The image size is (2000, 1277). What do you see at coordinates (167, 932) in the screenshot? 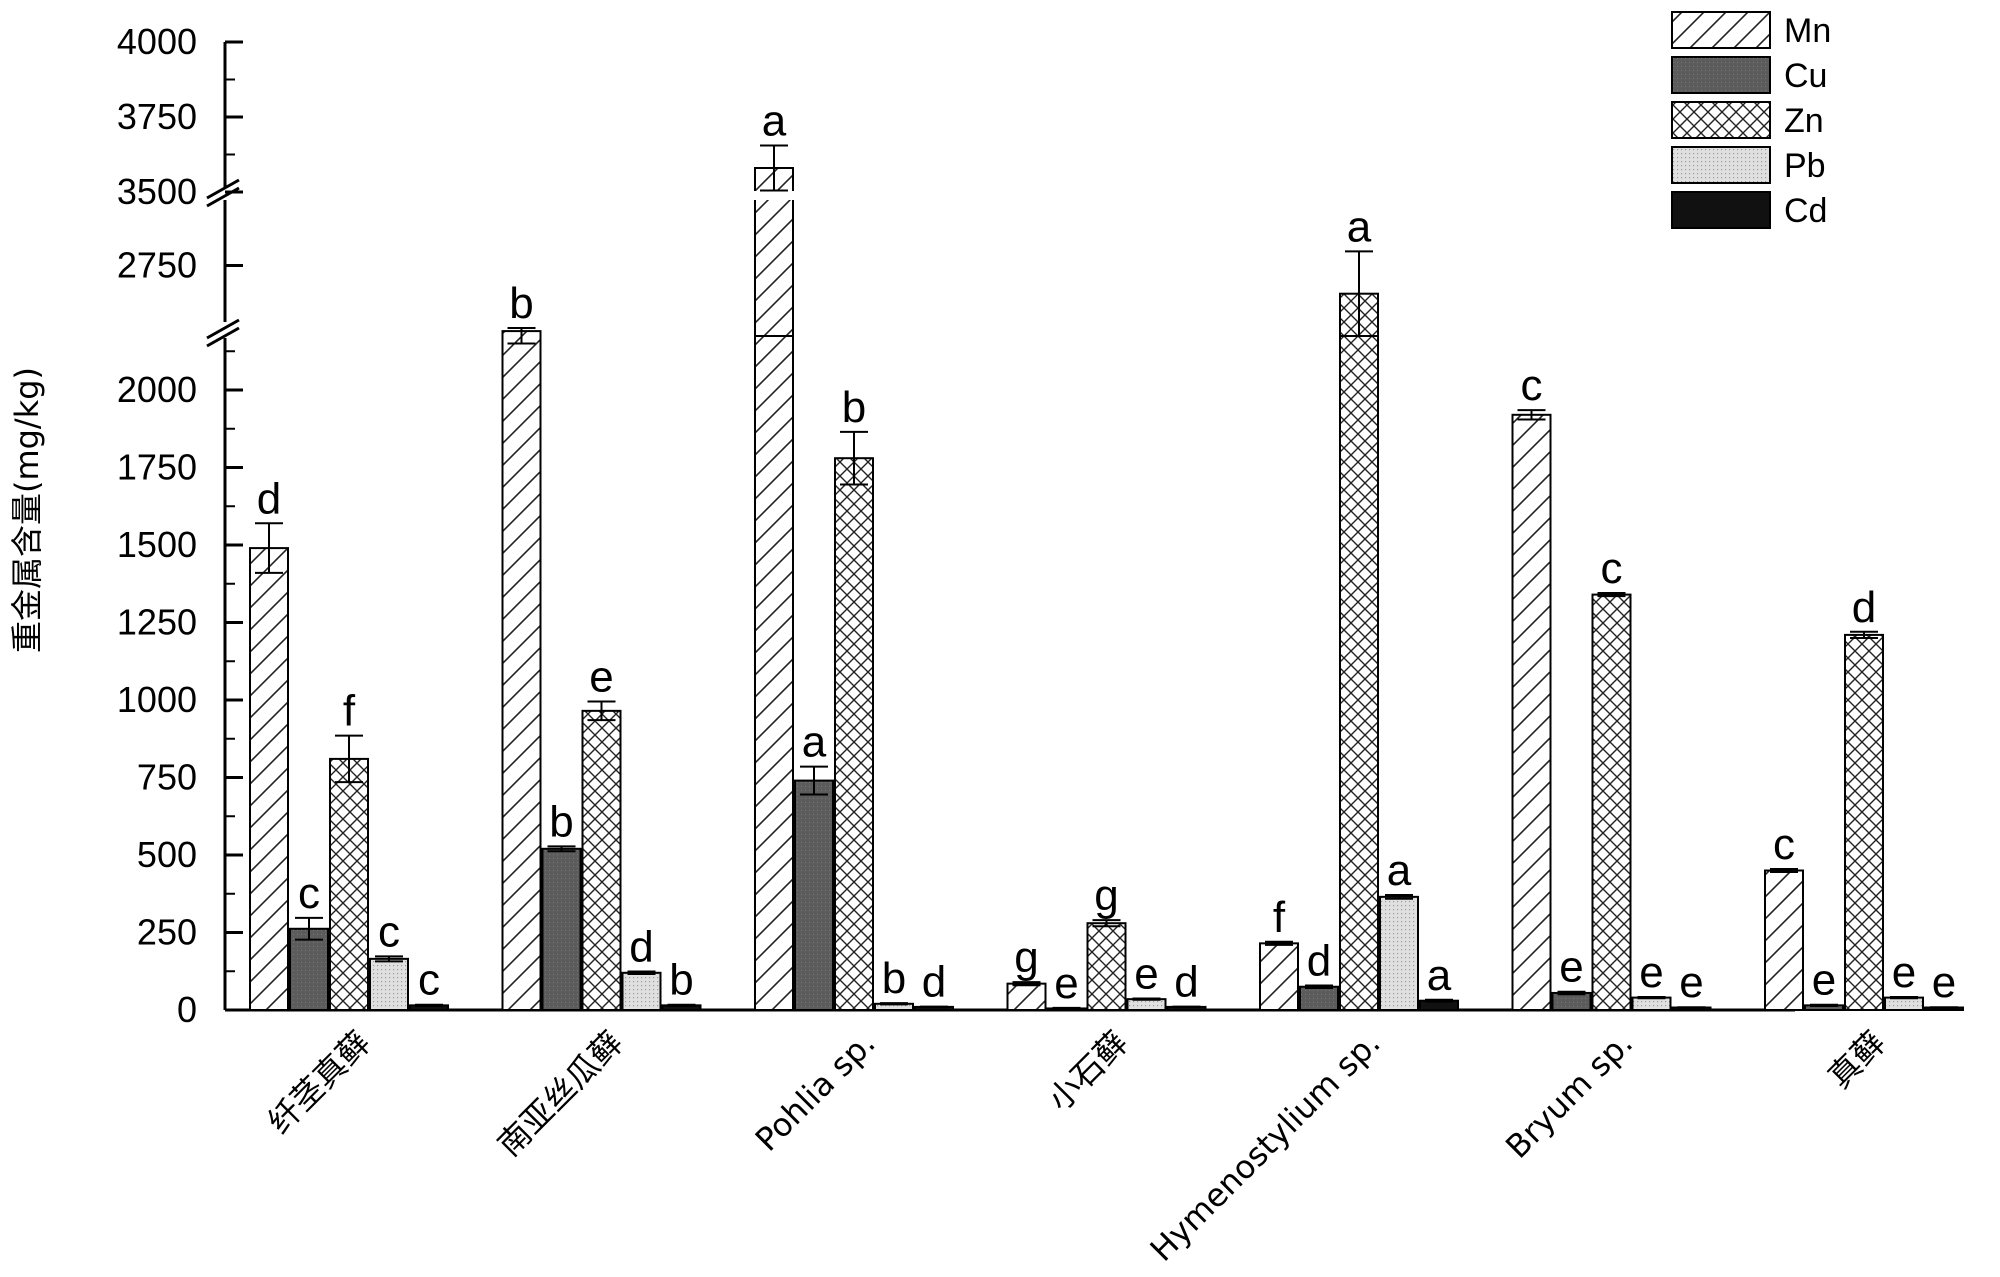
I see `y-tick-label: 250` at bounding box center [167, 932].